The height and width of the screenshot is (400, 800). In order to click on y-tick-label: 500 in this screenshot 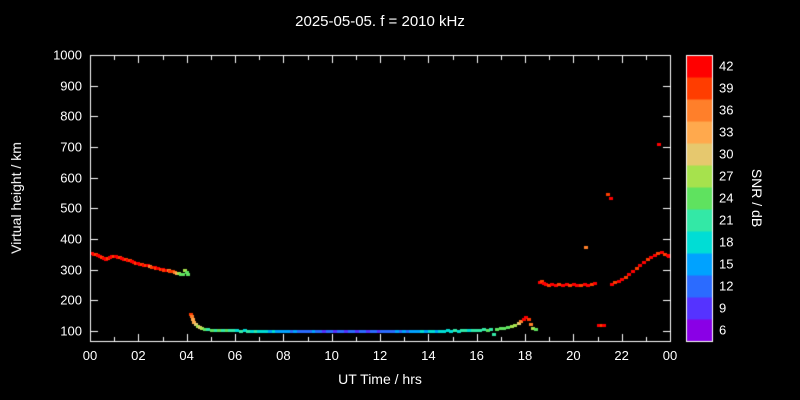, I will do `click(71, 208)`.